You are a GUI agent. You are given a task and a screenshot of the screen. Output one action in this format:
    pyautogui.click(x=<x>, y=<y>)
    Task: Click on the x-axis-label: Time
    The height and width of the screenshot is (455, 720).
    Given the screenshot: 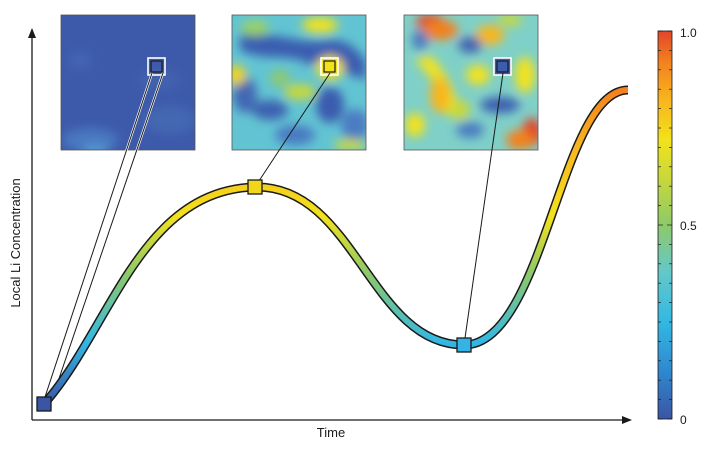 What is the action you would take?
    pyautogui.click(x=331, y=432)
    